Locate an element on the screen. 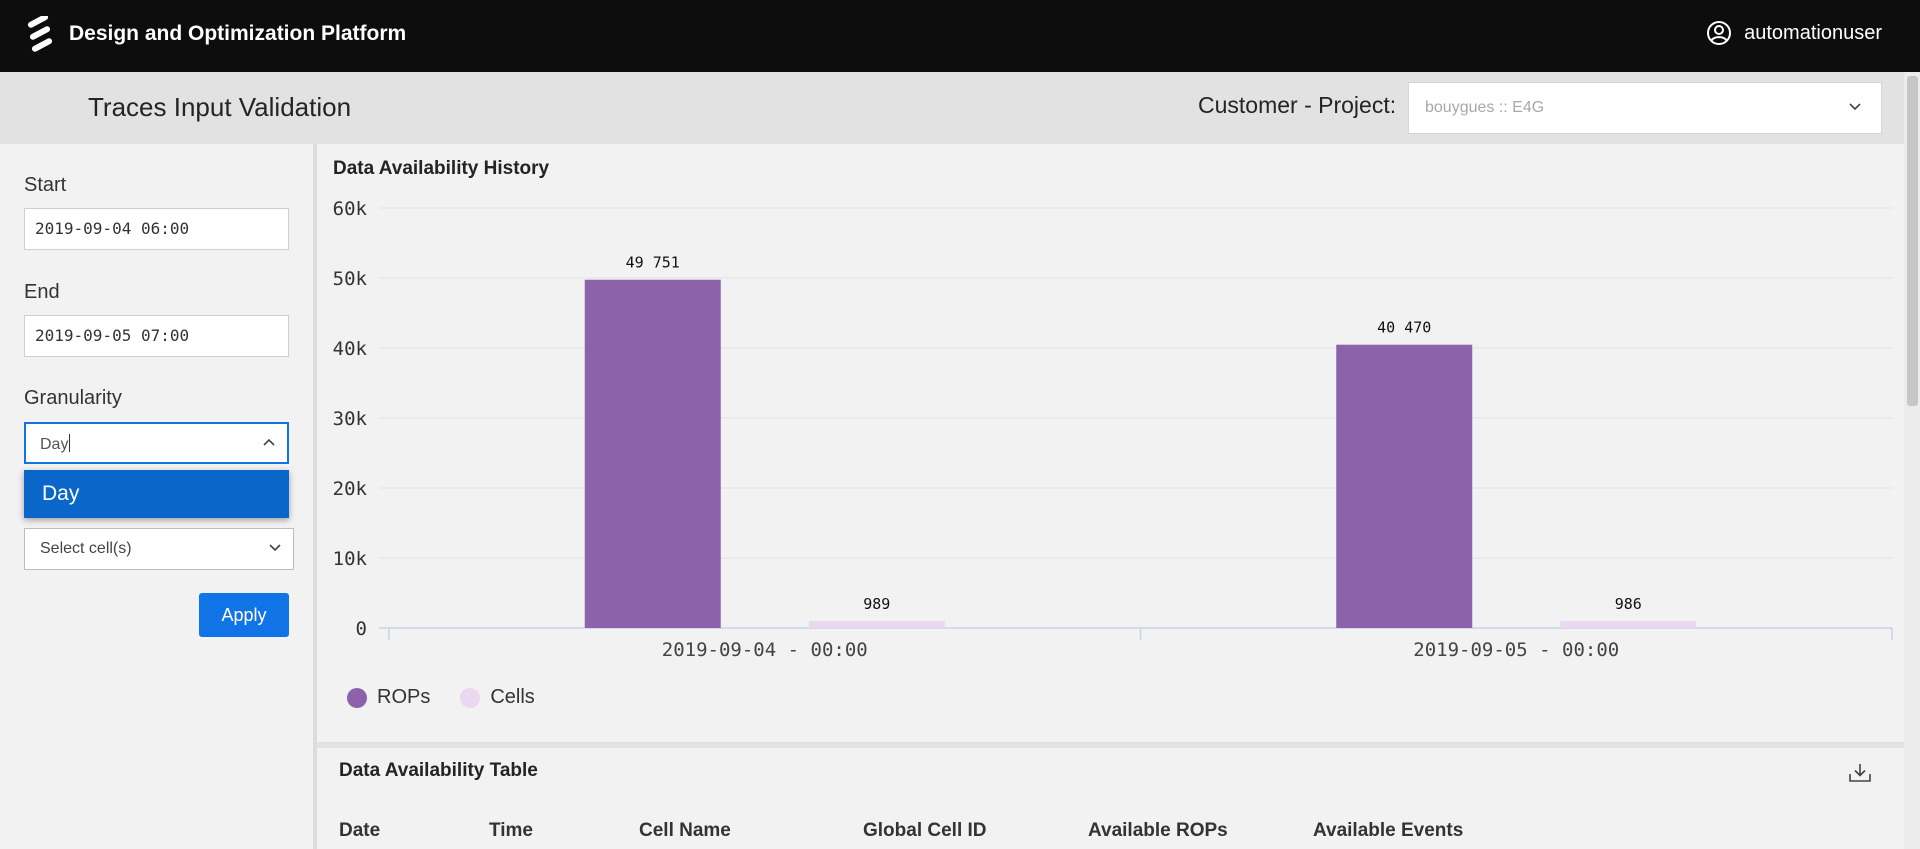  legend-label: Cells is located at coordinates (512, 697).